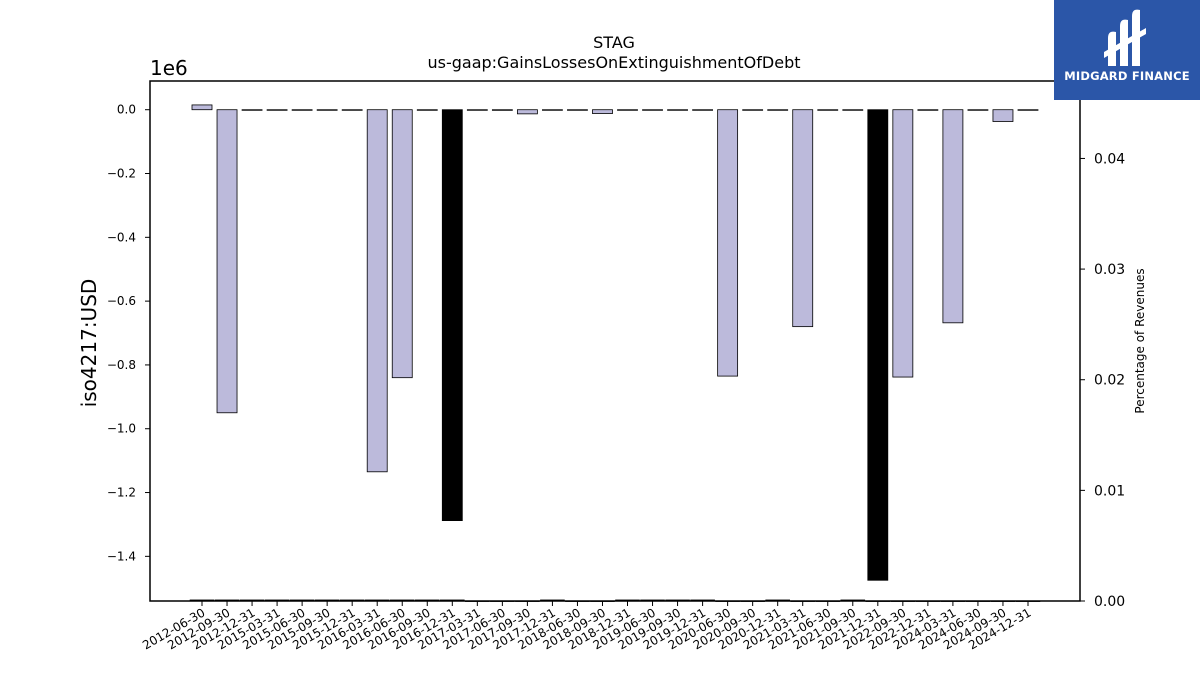 This screenshot has height=675, width=1200. What do you see at coordinates (1109, 602) in the screenshot?
I see `y2-tick-label: 0.00` at bounding box center [1109, 602].